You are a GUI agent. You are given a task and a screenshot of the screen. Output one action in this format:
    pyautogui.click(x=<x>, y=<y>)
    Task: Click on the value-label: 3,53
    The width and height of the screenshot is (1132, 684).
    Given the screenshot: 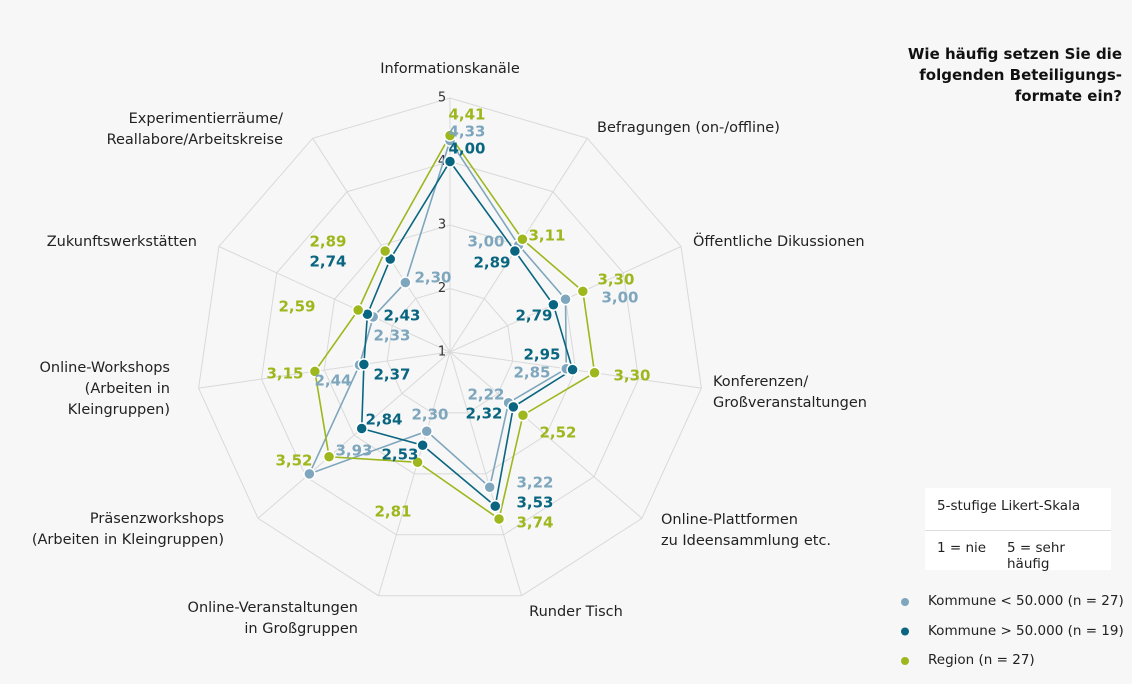 What is the action you would take?
    pyautogui.click(x=534, y=503)
    